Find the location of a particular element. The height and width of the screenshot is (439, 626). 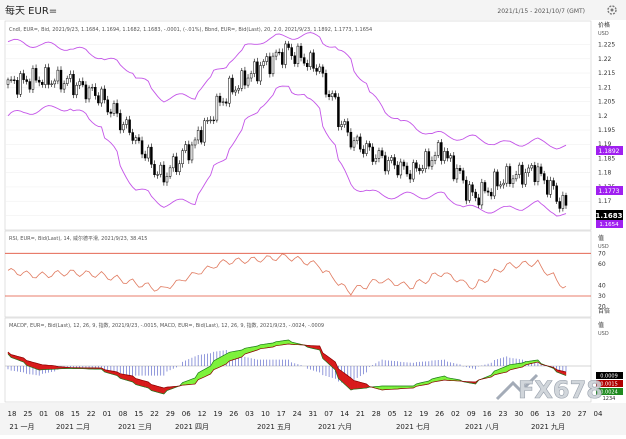

last-value-tag-bg is located at coordinates (609, 215).